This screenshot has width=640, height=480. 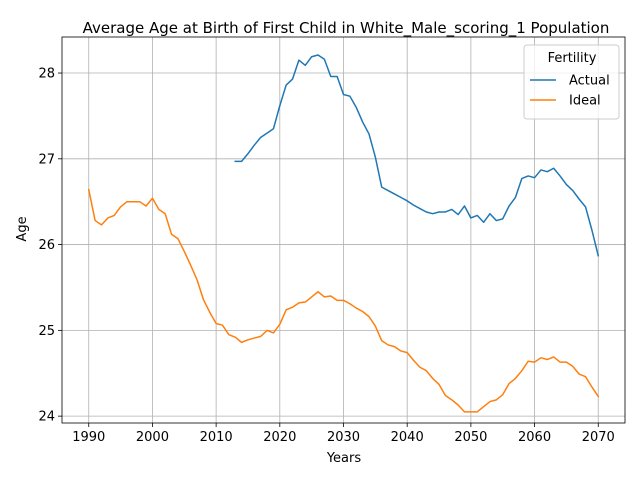 I want to click on x-tick-label: 1990, so click(x=88, y=437).